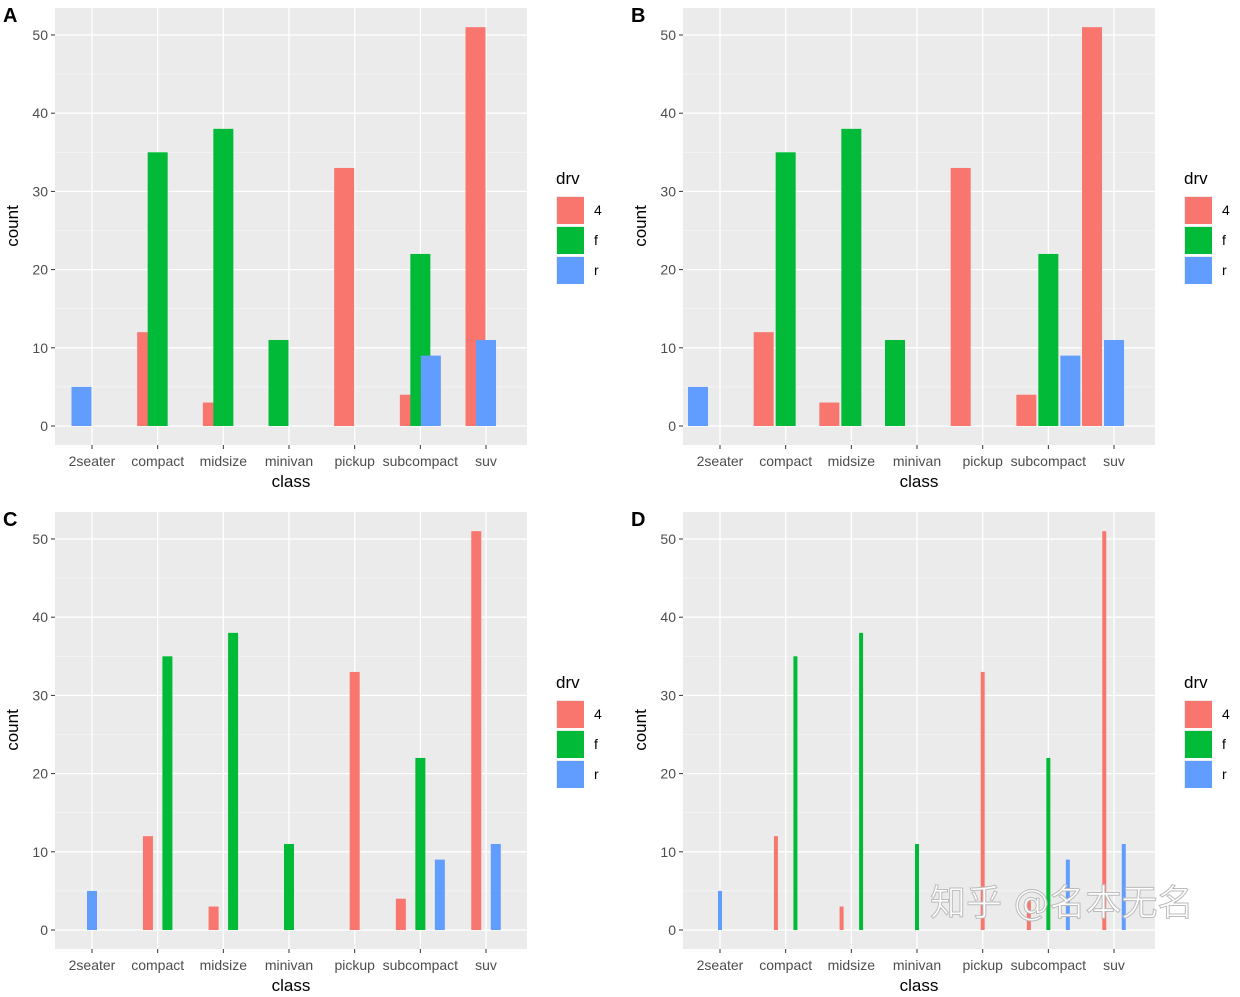 Image resolution: width=1240 pixels, height=997 pixels. I want to click on panel-label: B, so click(638, 16).